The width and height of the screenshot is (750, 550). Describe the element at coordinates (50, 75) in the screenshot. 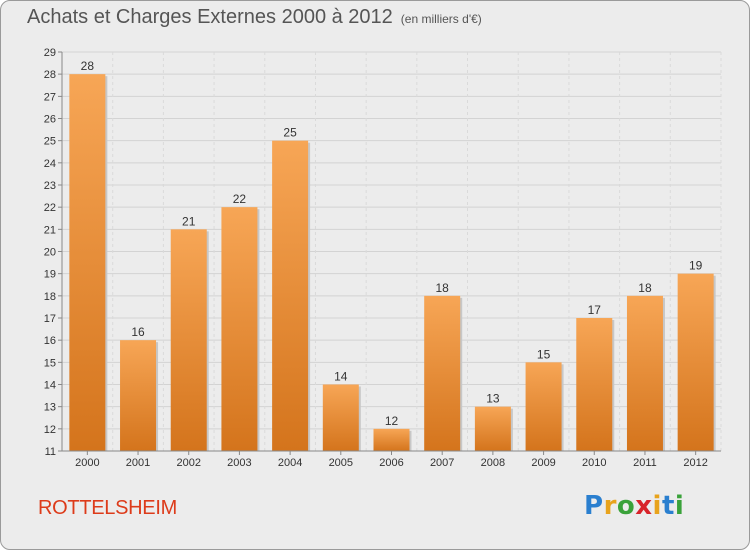

I see `y-tick-label: 28` at that location.